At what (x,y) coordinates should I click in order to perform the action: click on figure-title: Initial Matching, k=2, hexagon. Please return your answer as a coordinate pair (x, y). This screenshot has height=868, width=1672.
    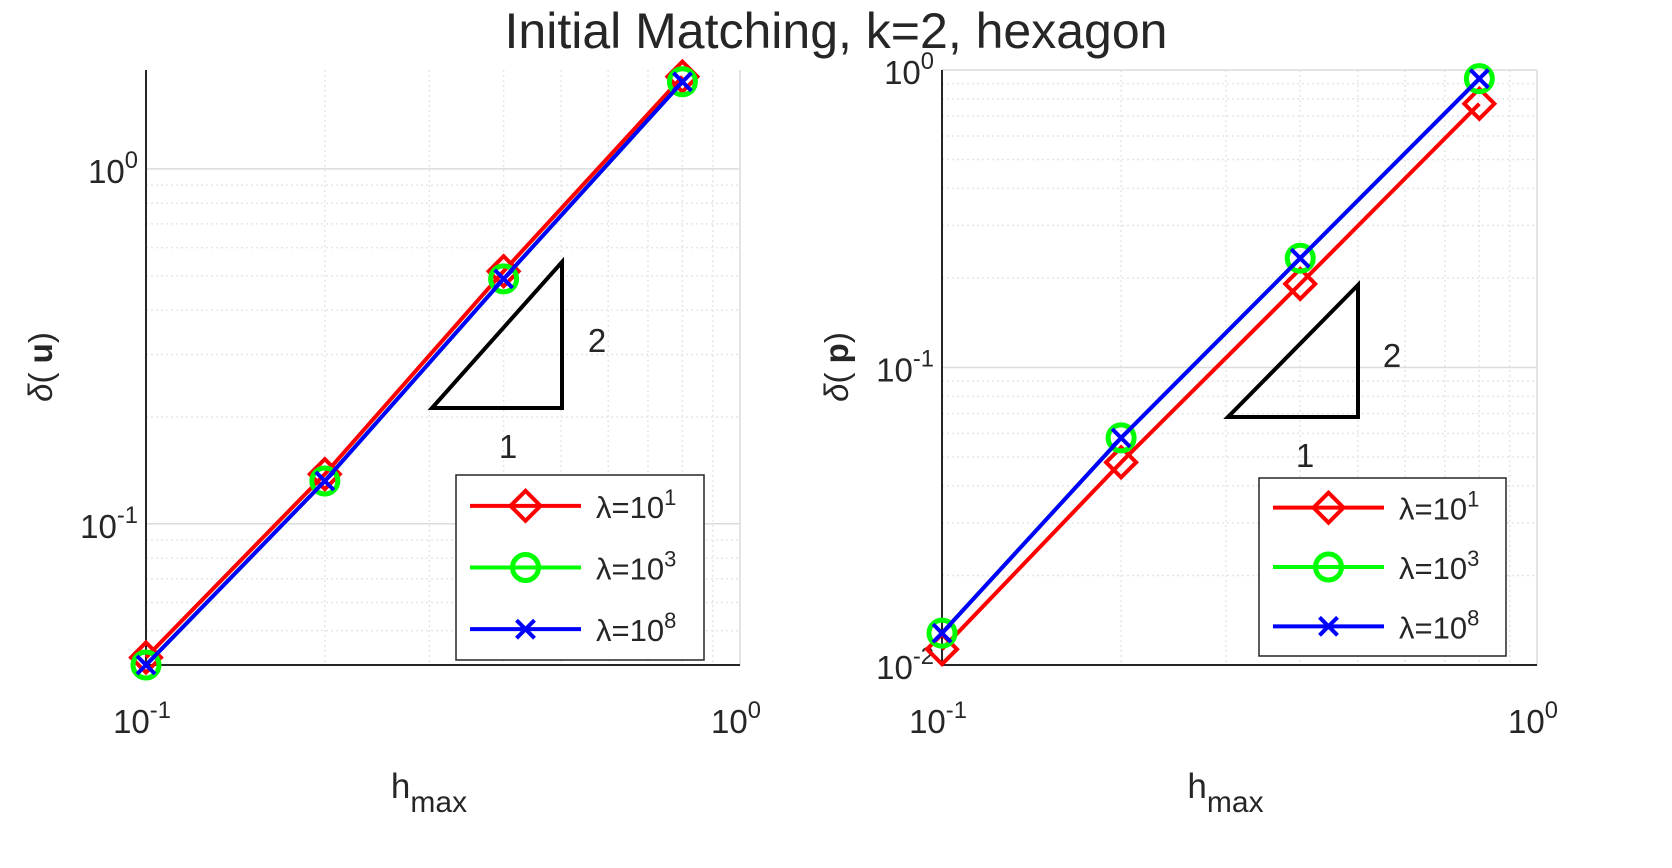
    Looking at the image, I should click on (836, 31).